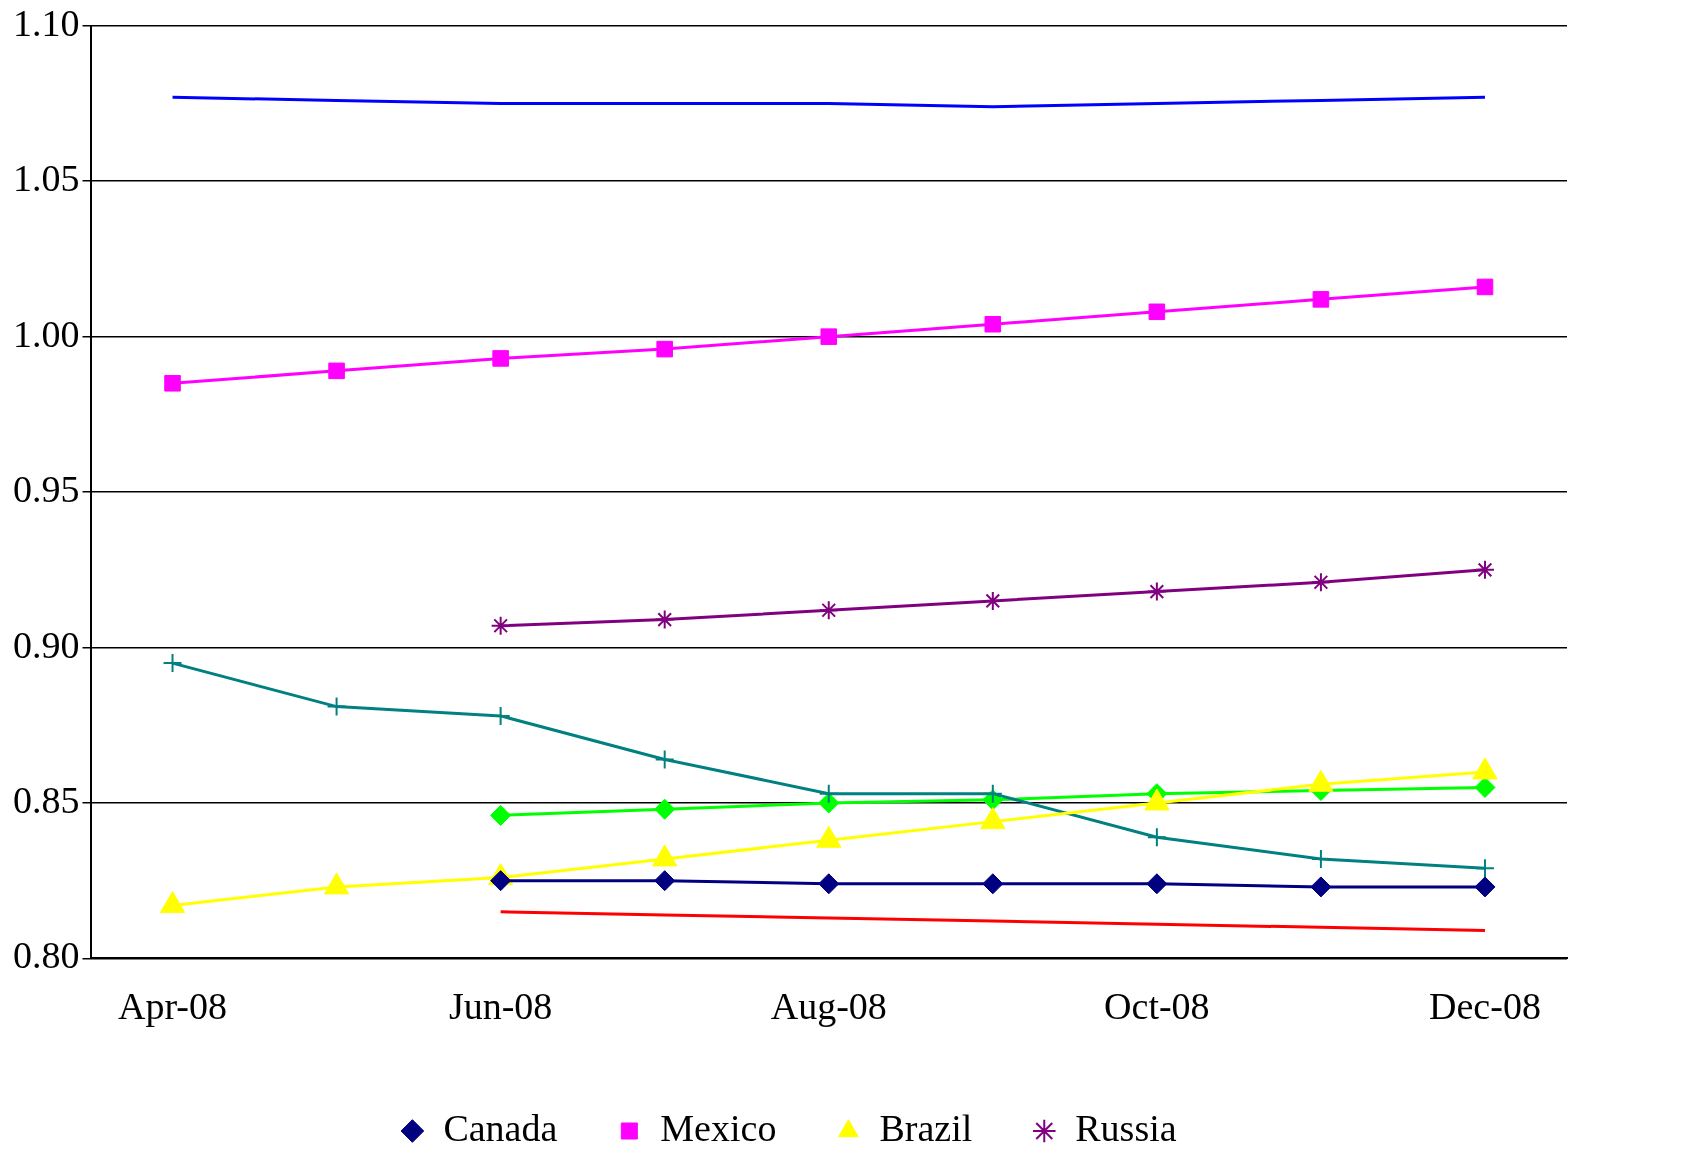 The height and width of the screenshot is (1160, 1685). Describe the element at coordinates (173, 1006) in the screenshot. I see `x-tick-label: Apr-08` at that location.